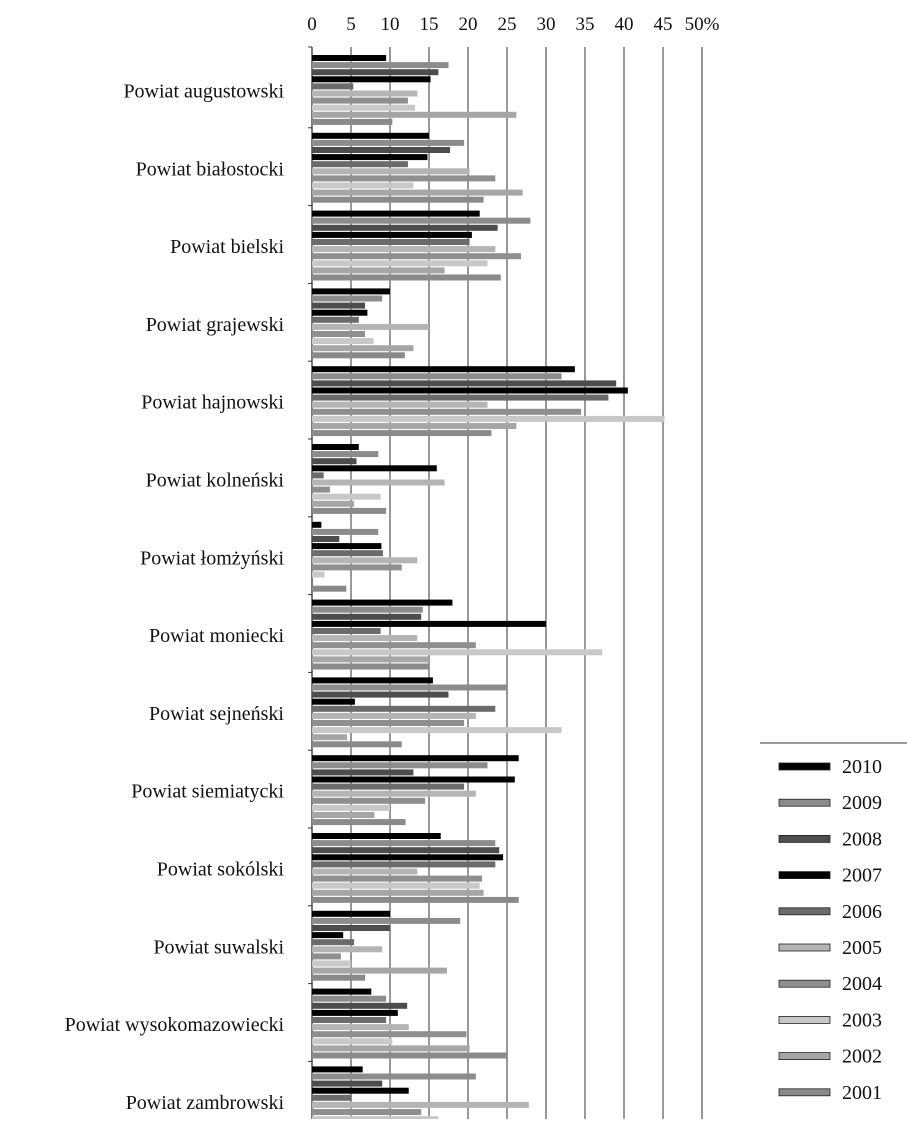  I want to click on category-label: Powiat białostocki, so click(210, 169).